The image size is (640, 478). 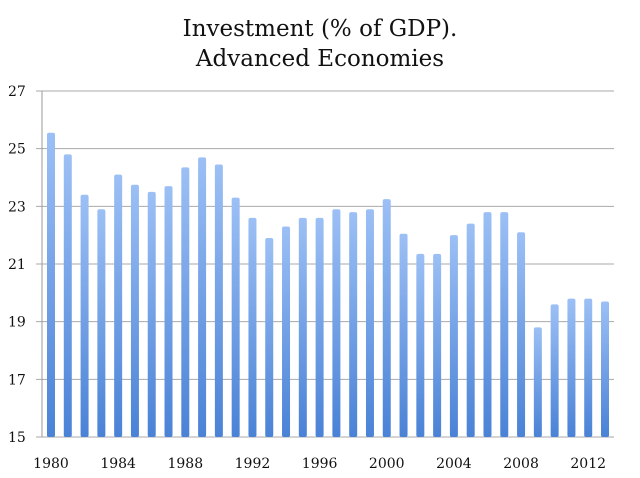 What do you see at coordinates (470, 330) in the screenshot?
I see `bar-2005` at bounding box center [470, 330].